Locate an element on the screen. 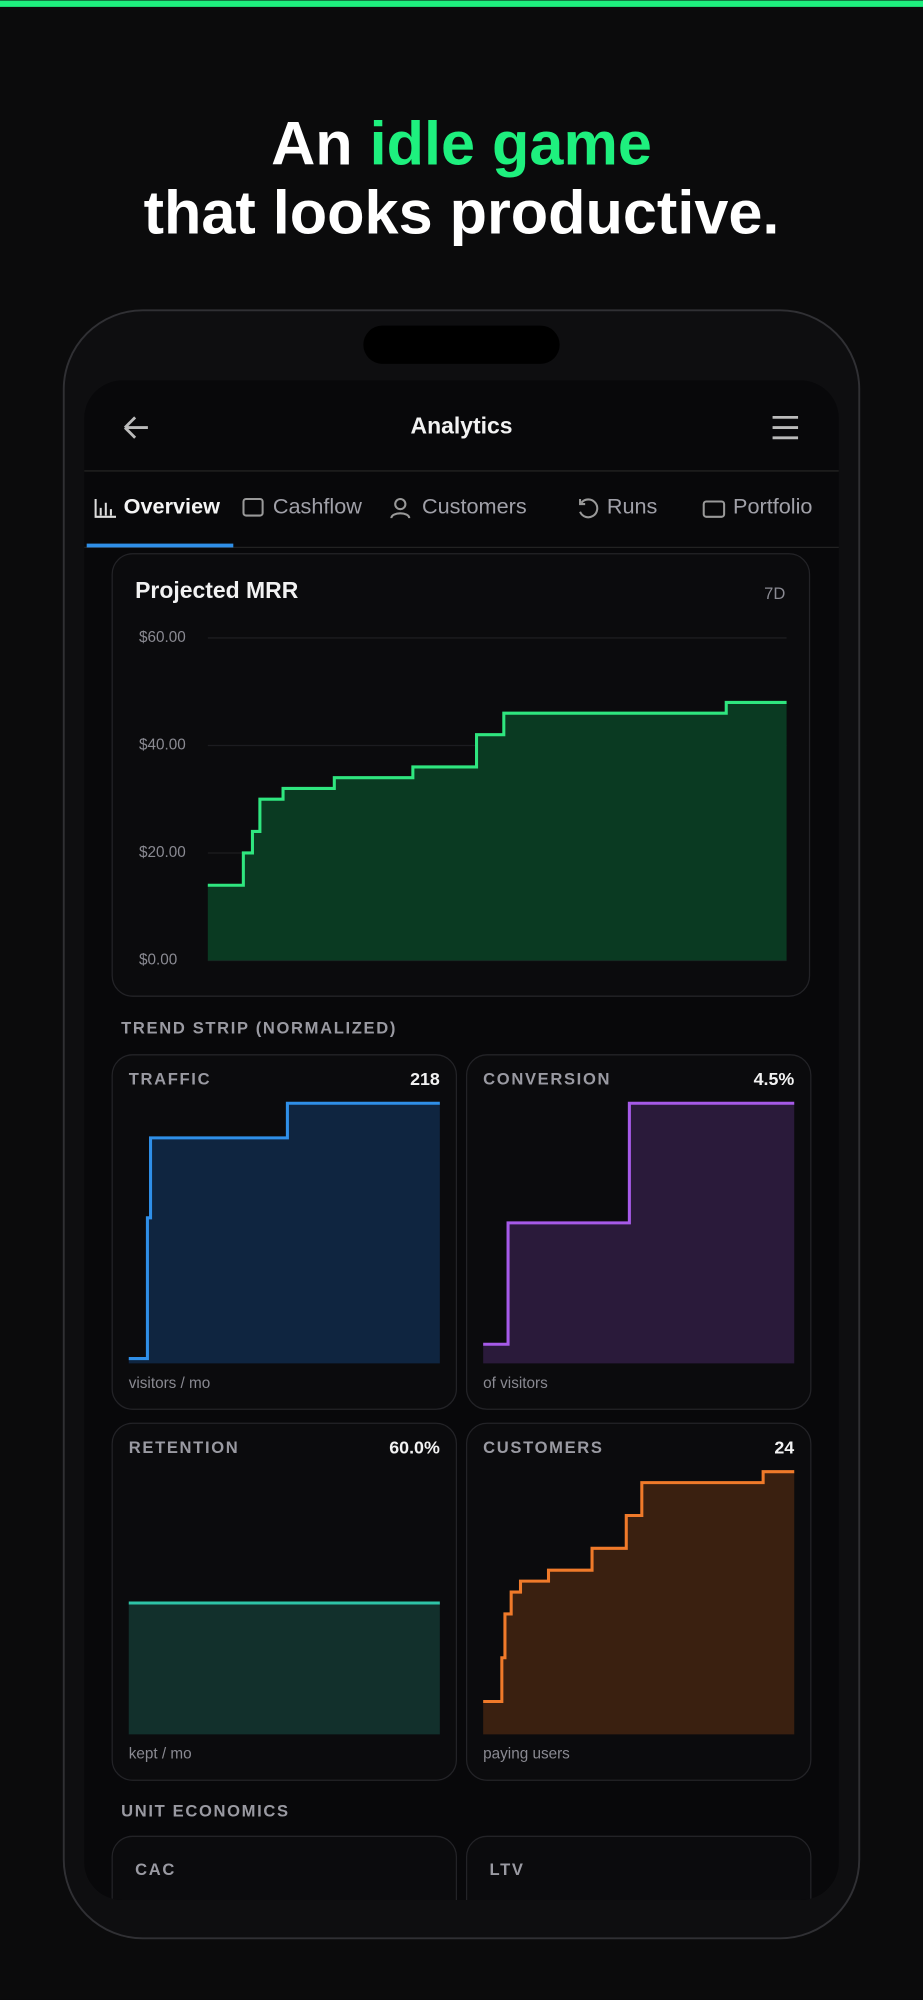 Image resolution: width=923 pixels, height=2000 pixels. screen-title: Analytics is located at coordinates (462, 426).